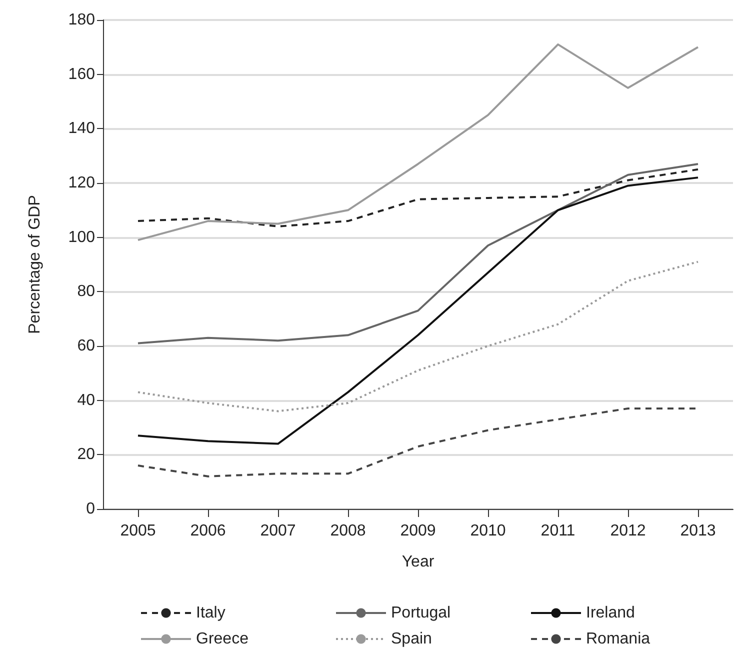 This screenshot has height=667, width=743. I want to click on x-tick-label: 2006, so click(208, 531).